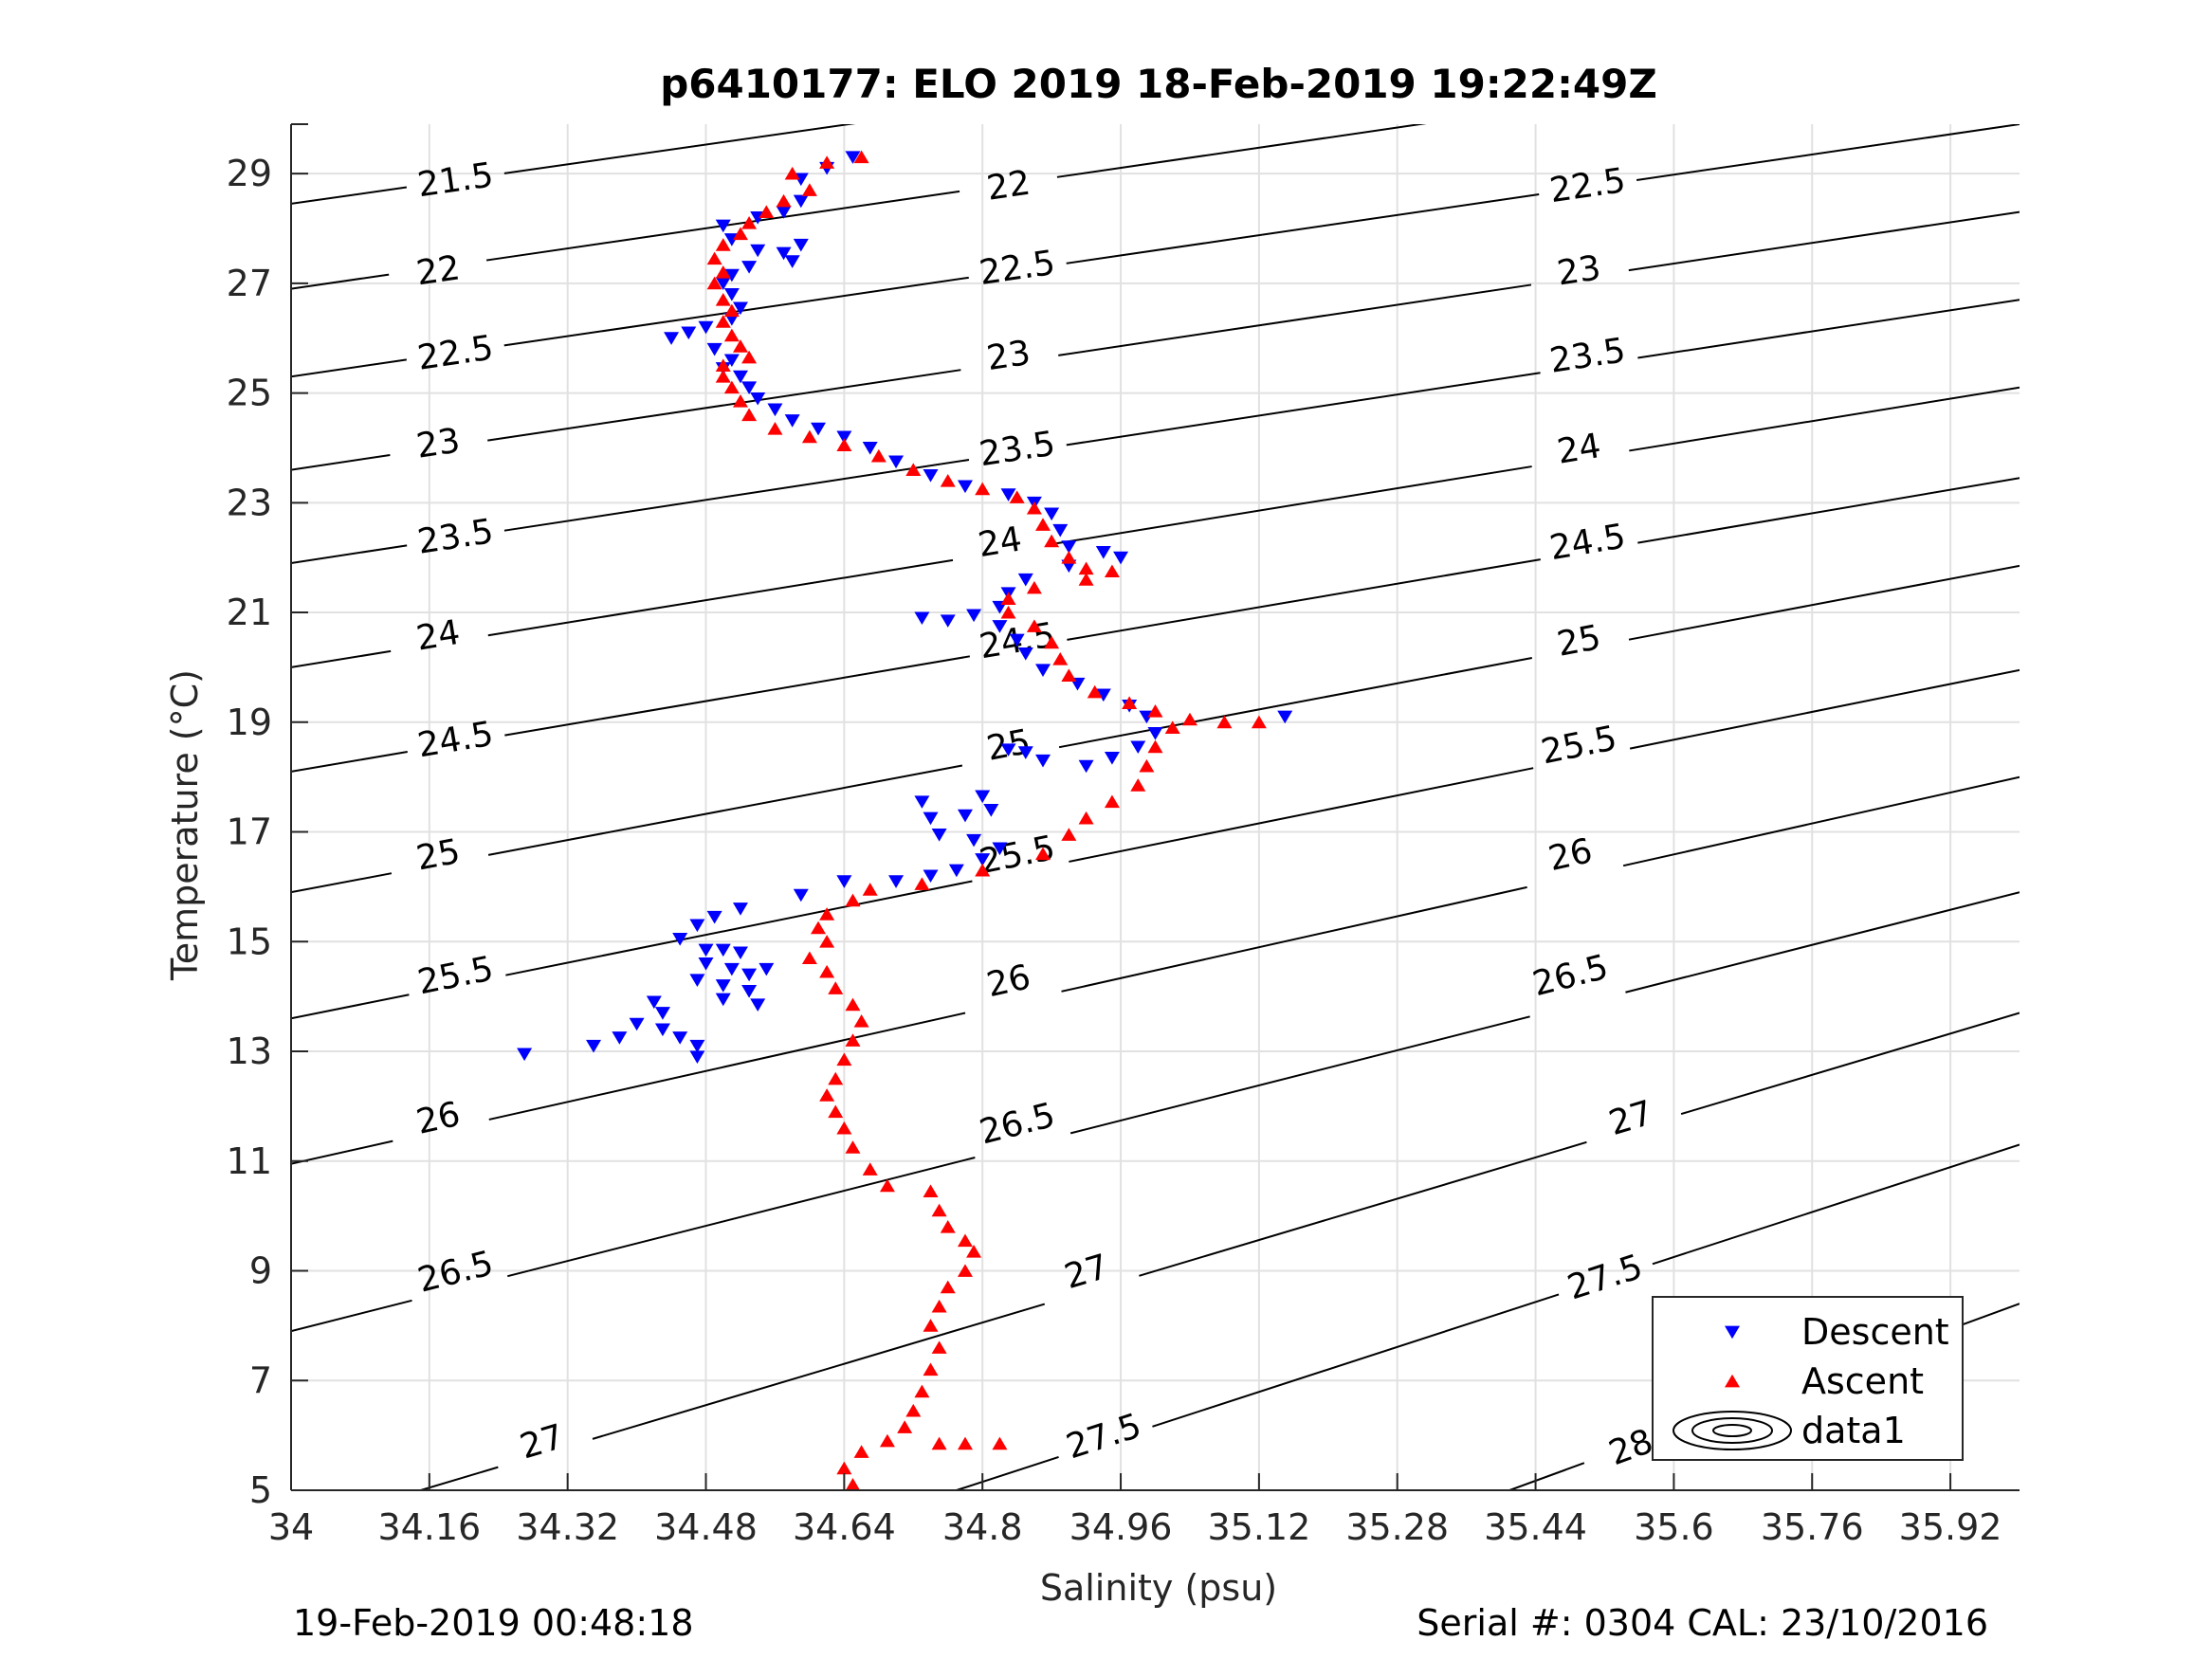 The height and width of the screenshot is (1659, 2212). Describe the element at coordinates (249, 612) in the screenshot. I see `y-tick-label: 21` at that location.